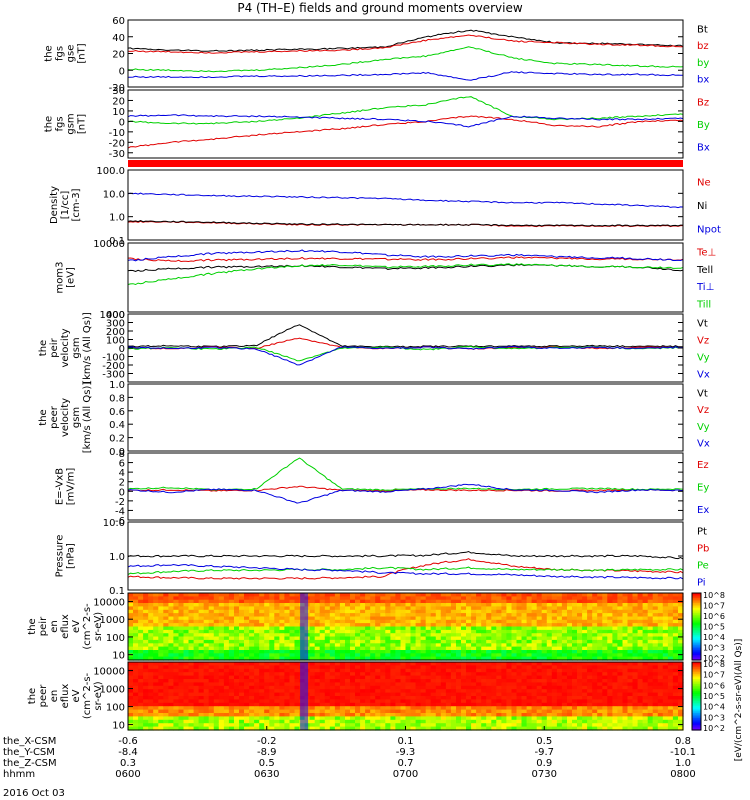  Describe the element at coordinates (405, 110) in the screenshot. I see `series-line-By` at that location.